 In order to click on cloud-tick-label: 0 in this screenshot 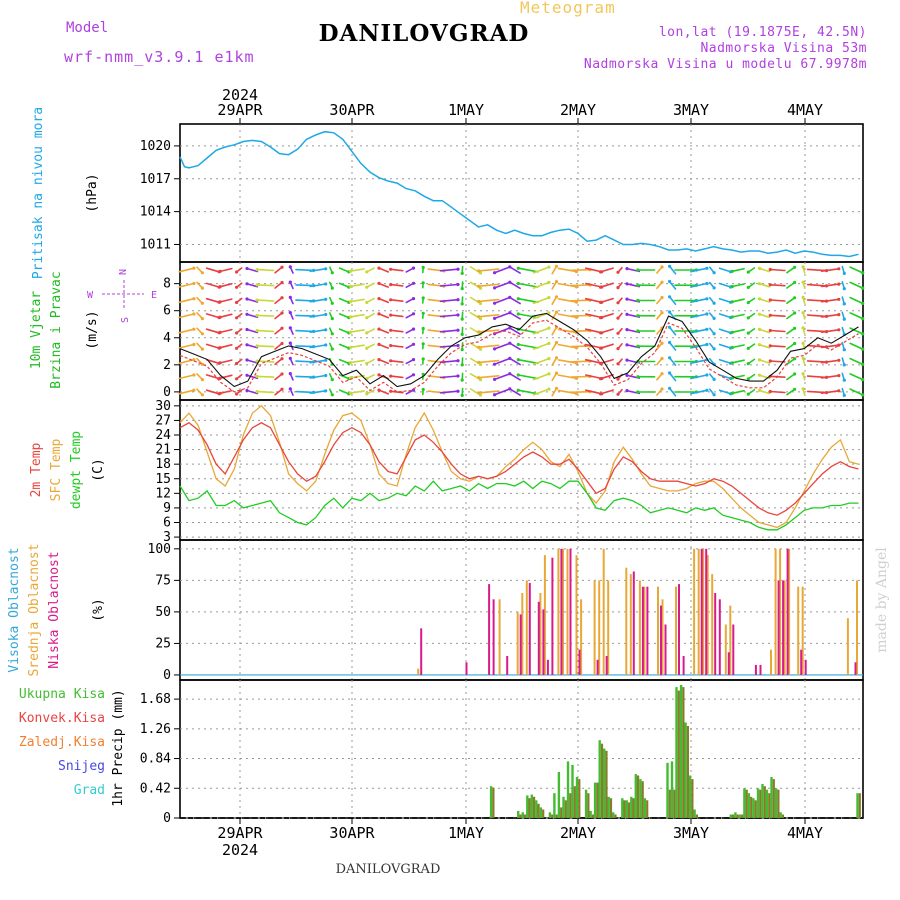, I will do `click(167, 675)`.